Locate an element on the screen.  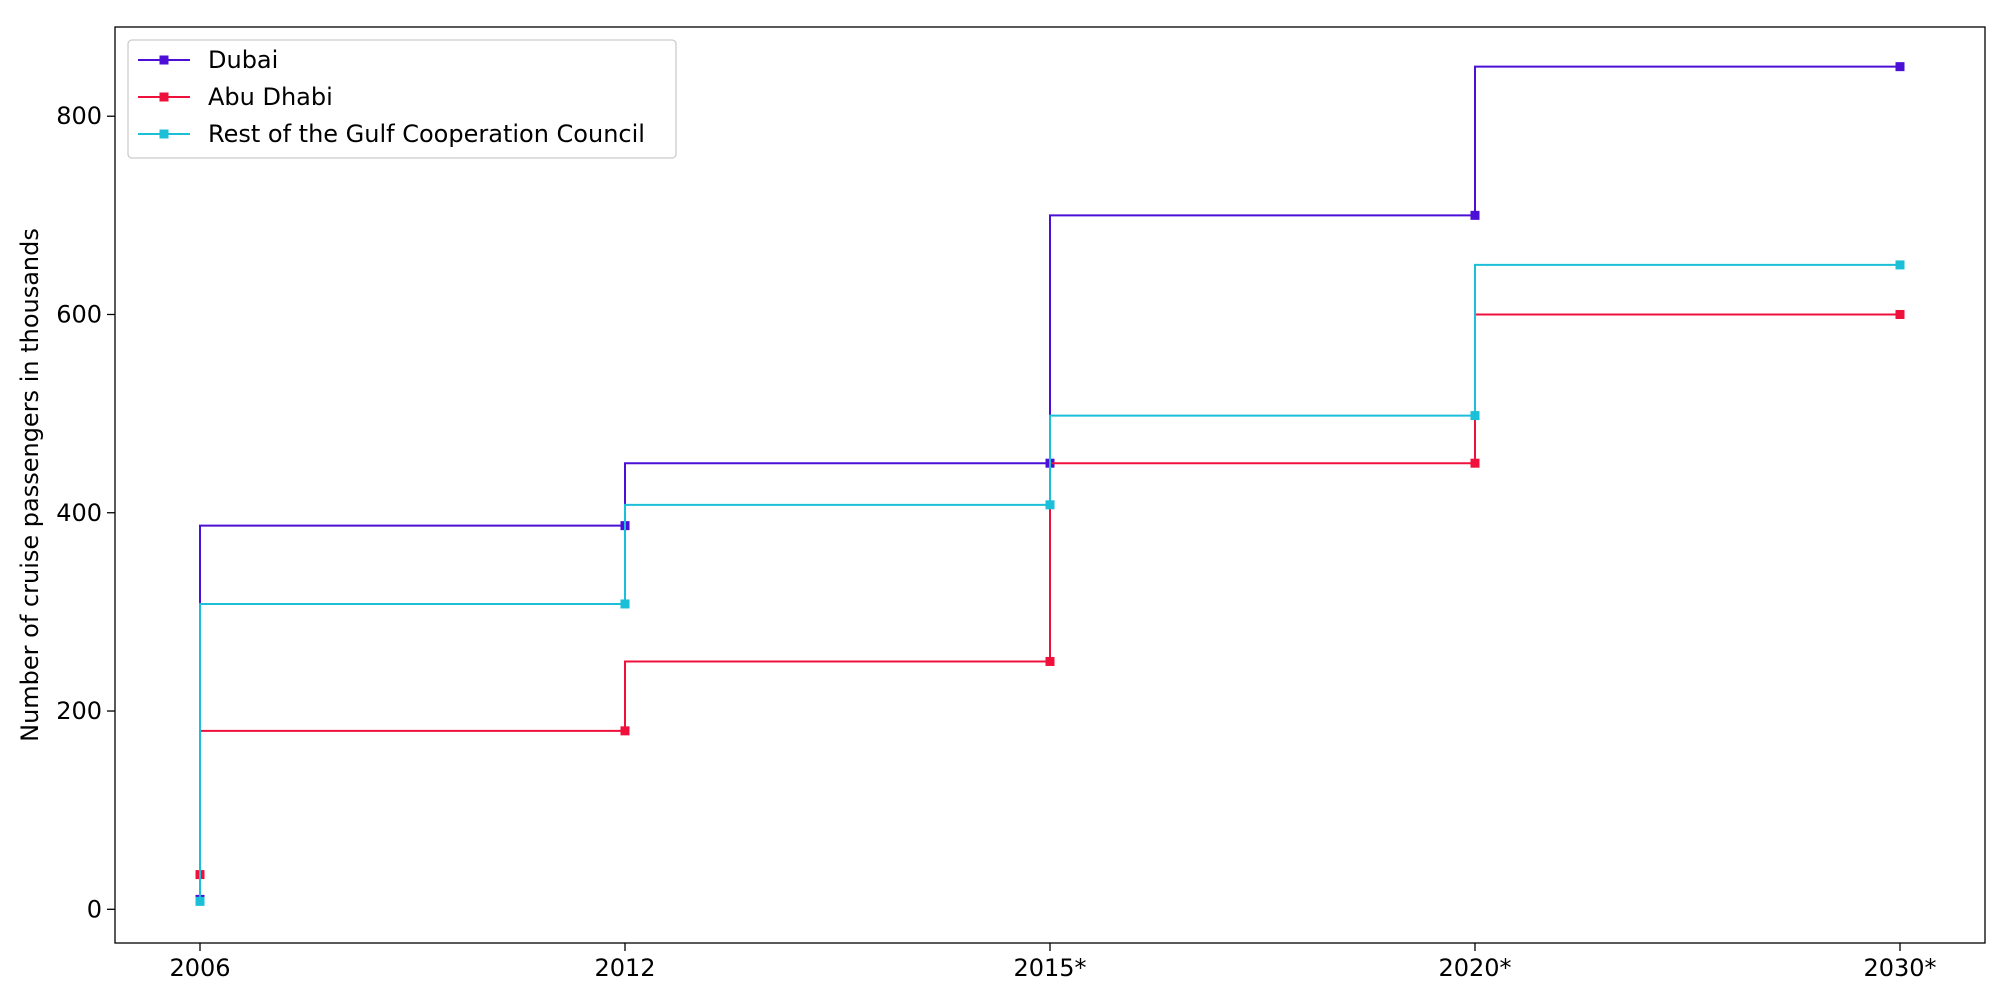
legend-label: Rest of the Gulf Cooperation Council is located at coordinates (426, 134).